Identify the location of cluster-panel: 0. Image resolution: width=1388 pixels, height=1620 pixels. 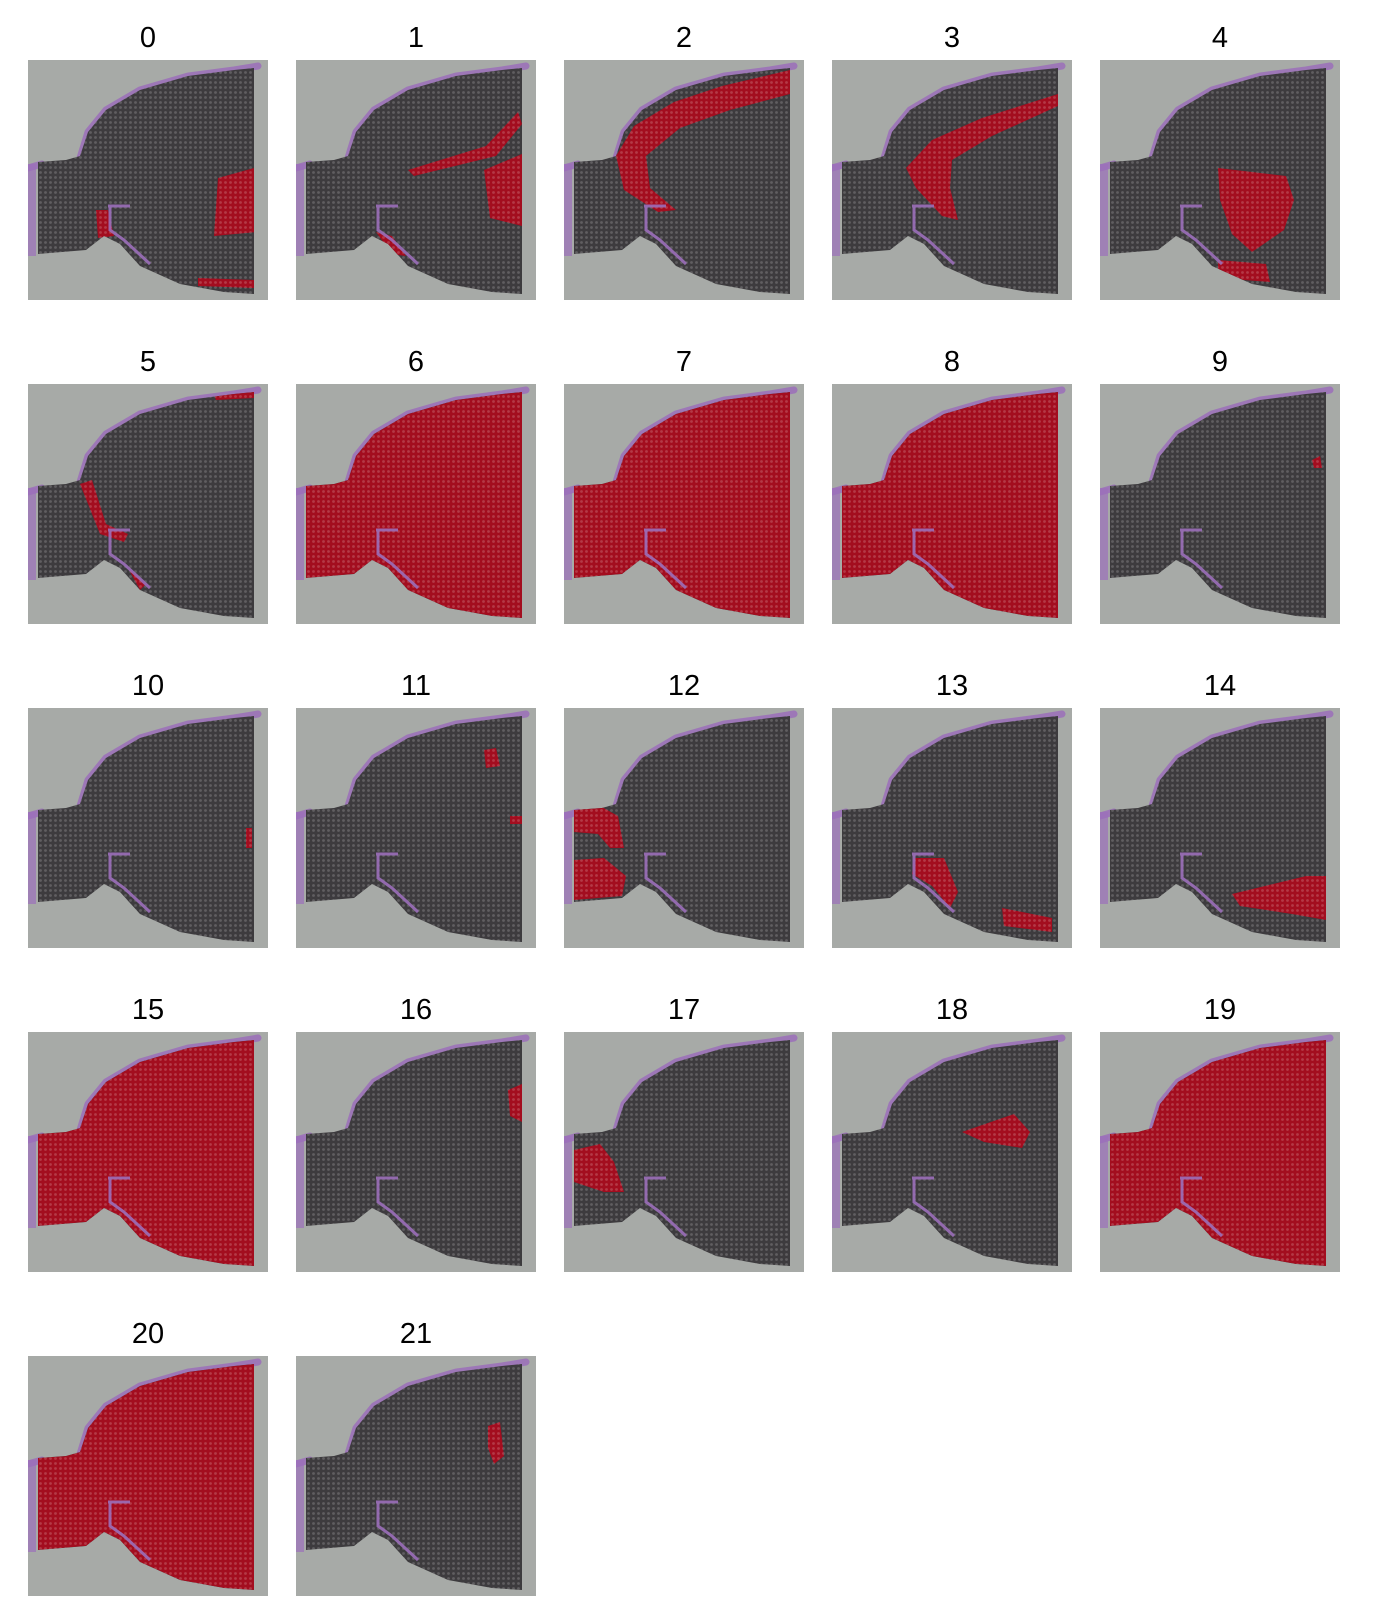
(148, 159).